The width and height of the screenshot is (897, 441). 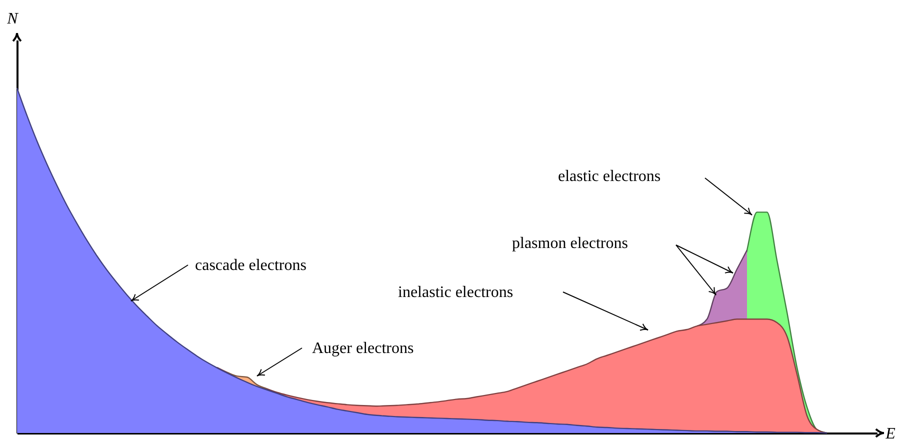 What do you see at coordinates (890, 433) in the screenshot?
I see `x-axis-title: E` at bounding box center [890, 433].